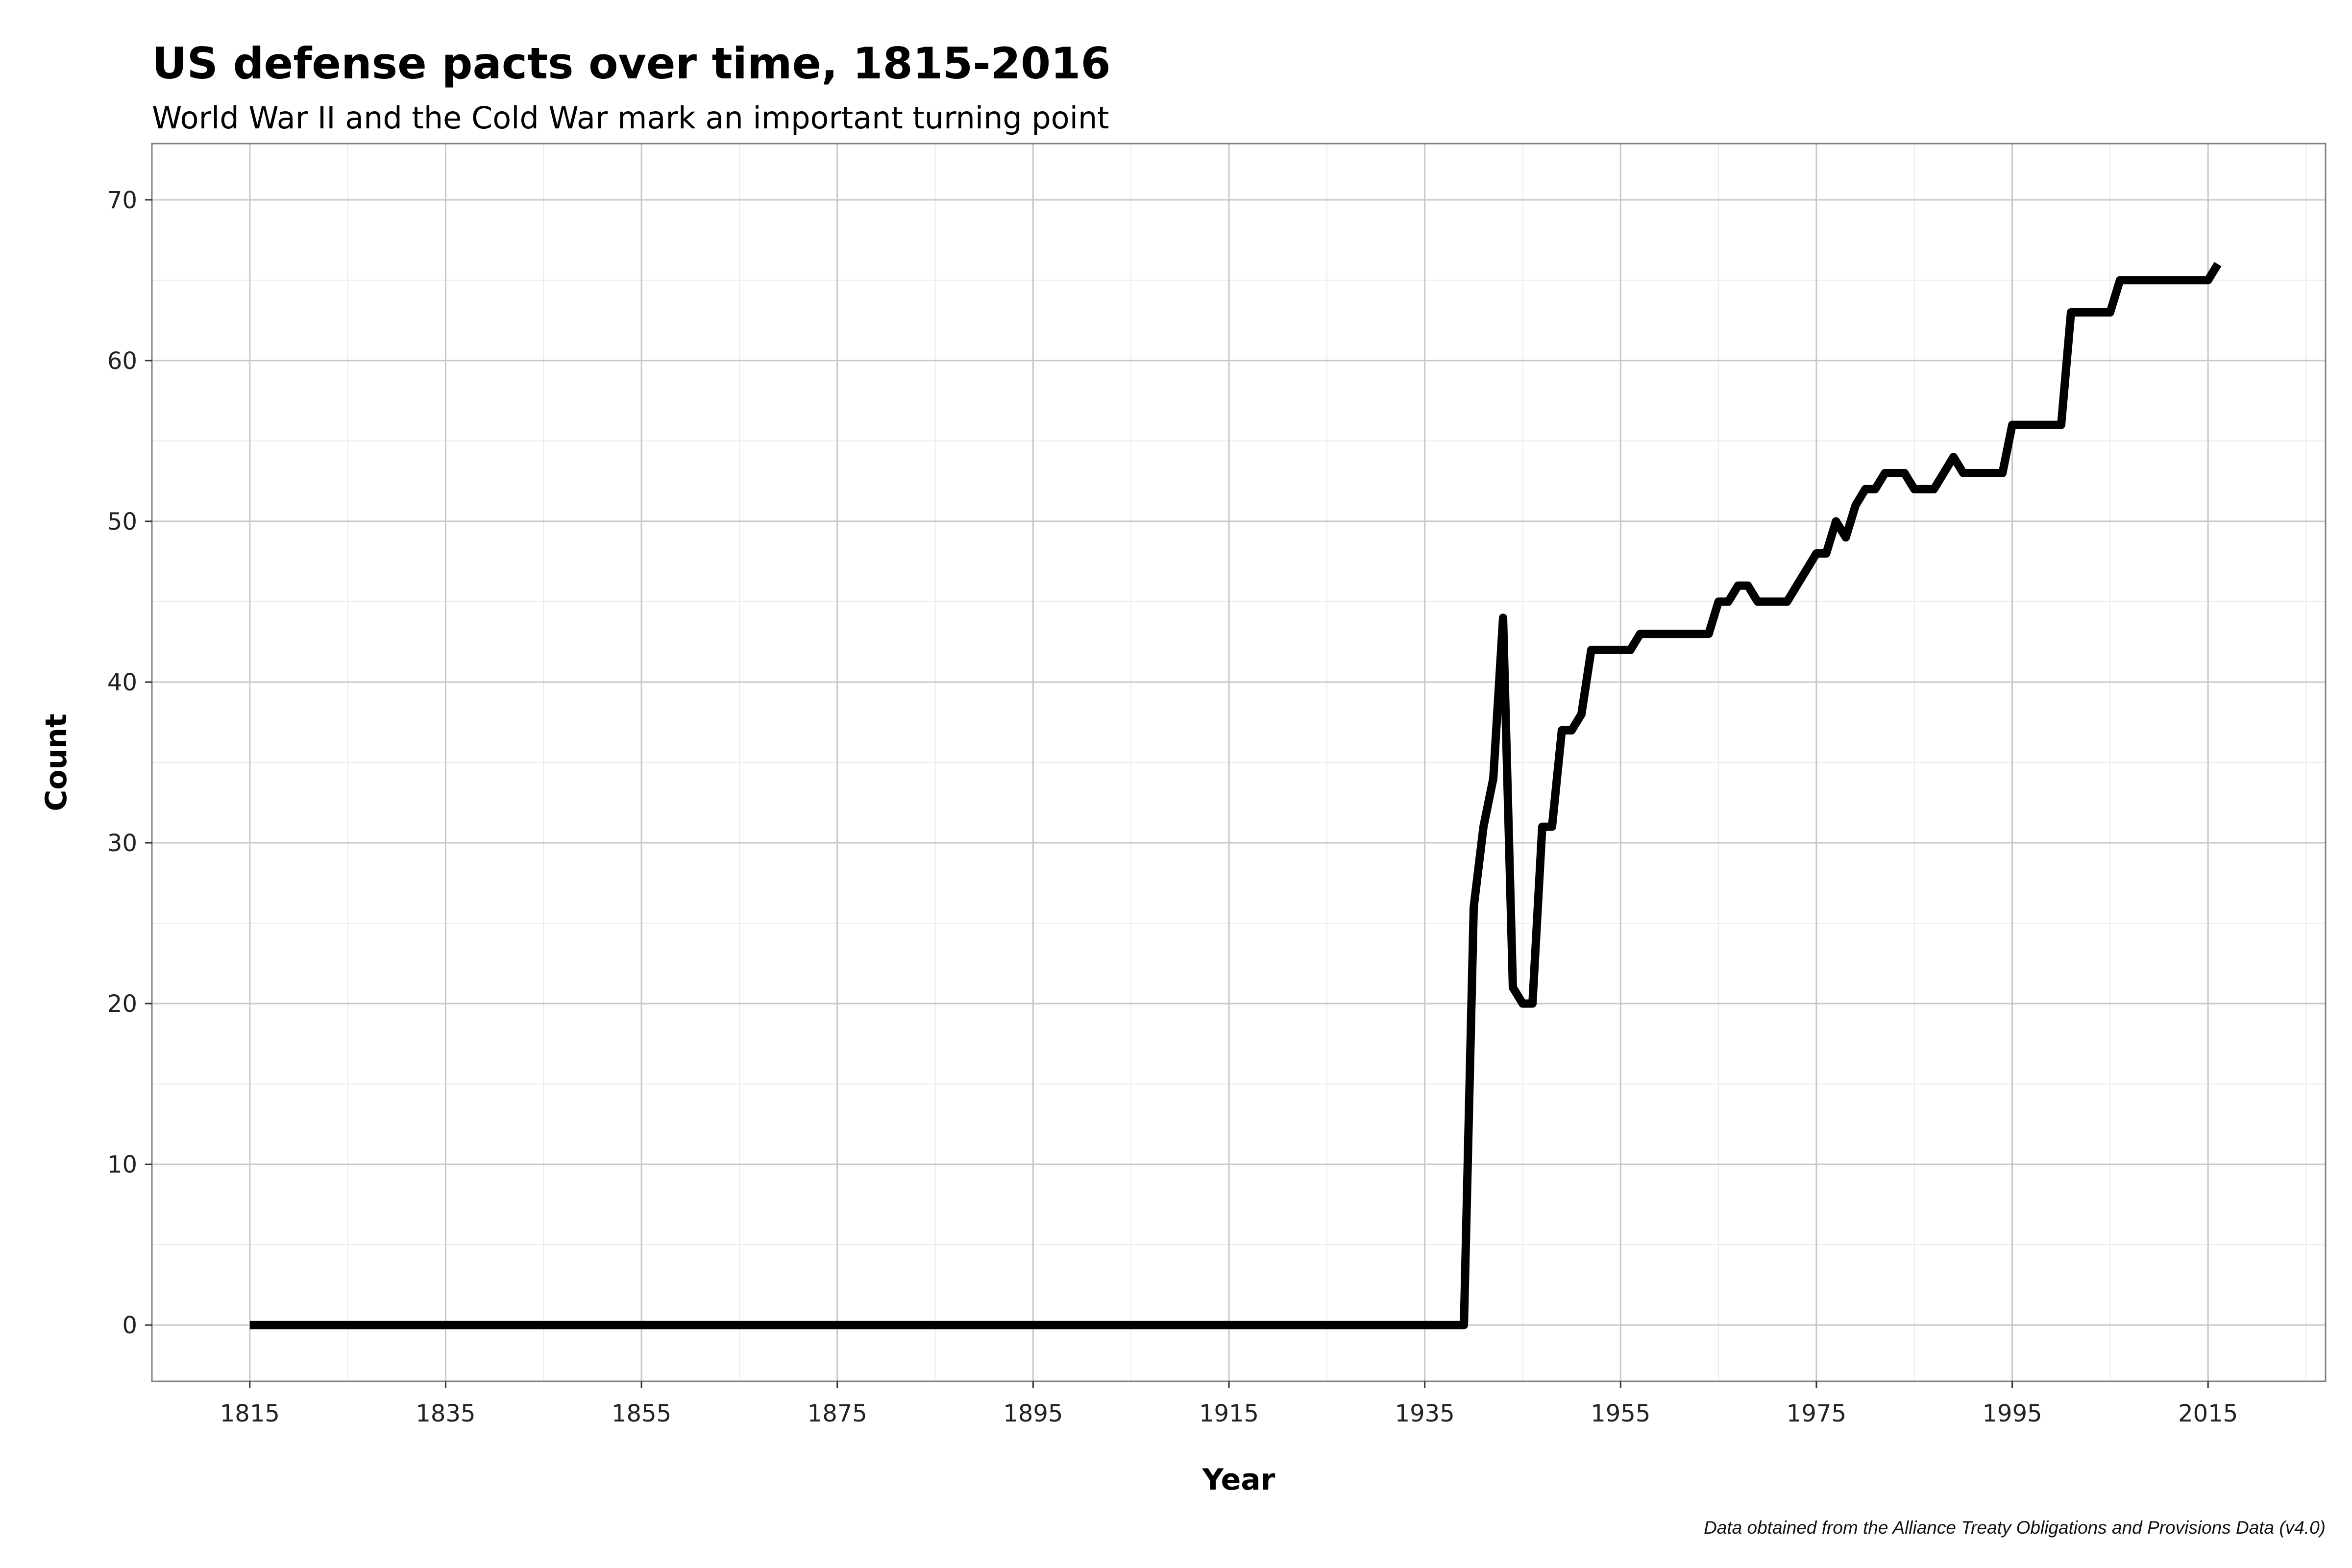 The image size is (2352, 1568). Describe the element at coordinates (1229, 1413) in the screenshot. I see `x-tick-label: 1915` at that location.